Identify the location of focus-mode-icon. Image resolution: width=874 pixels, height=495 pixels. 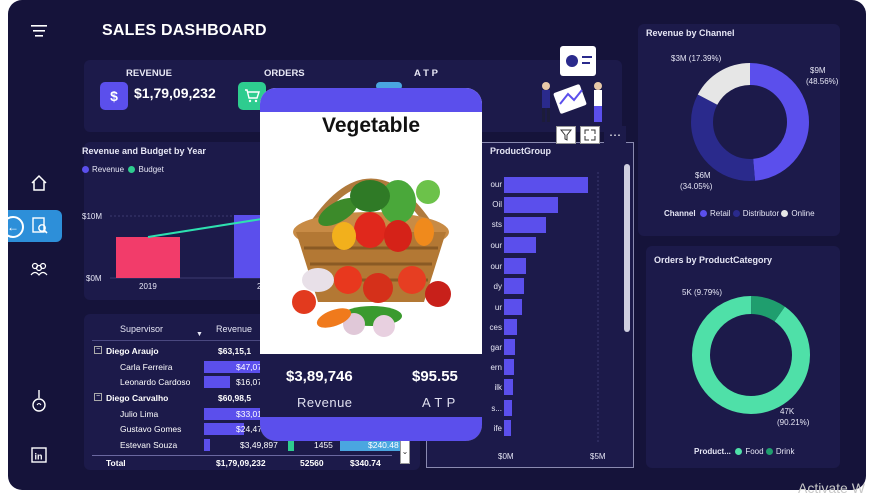
(590, 135).